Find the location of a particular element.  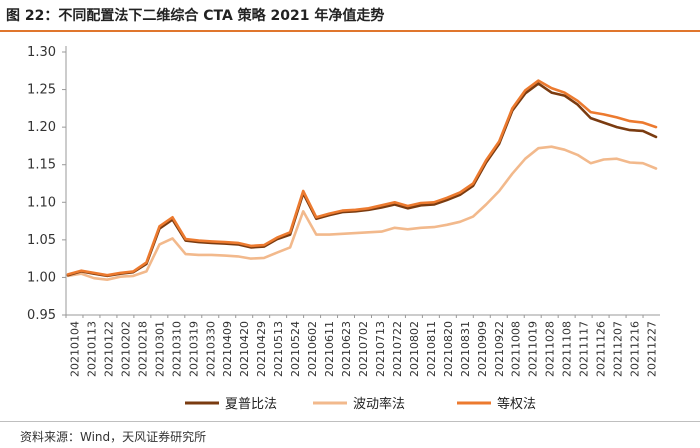

x-tick-label: 20210409 is located at coordinates (227, 349).